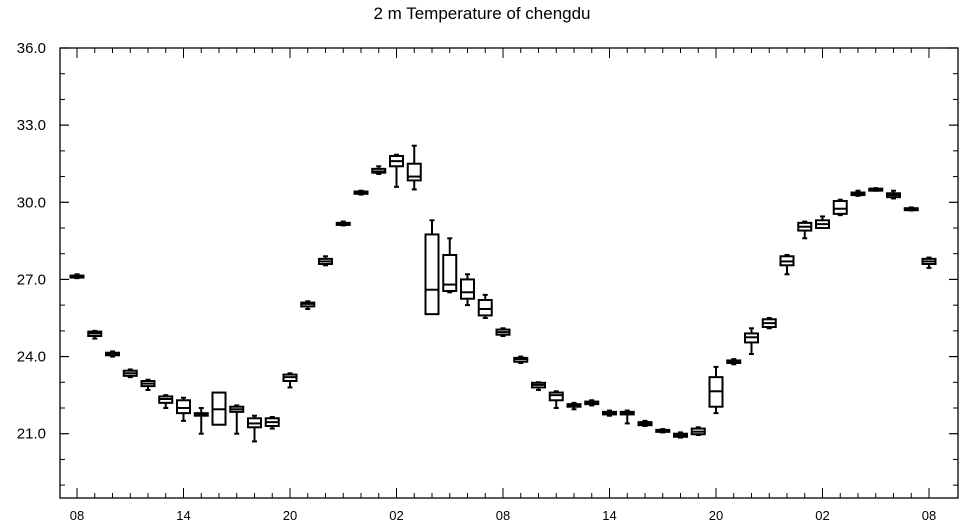 The image size is (964, 527). Describe the element at coordinates (31, 434) in the screenshot. I see `y-tick-label: 21.0` at that location.